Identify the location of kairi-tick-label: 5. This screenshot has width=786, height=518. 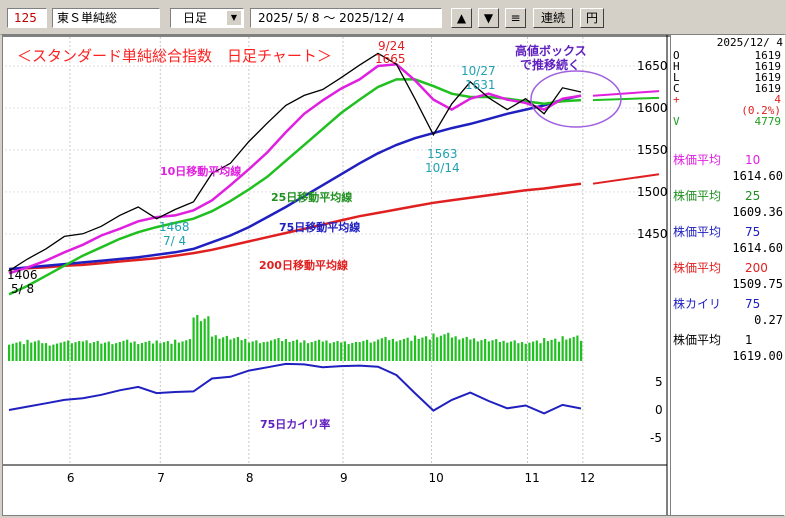
(659, 382).